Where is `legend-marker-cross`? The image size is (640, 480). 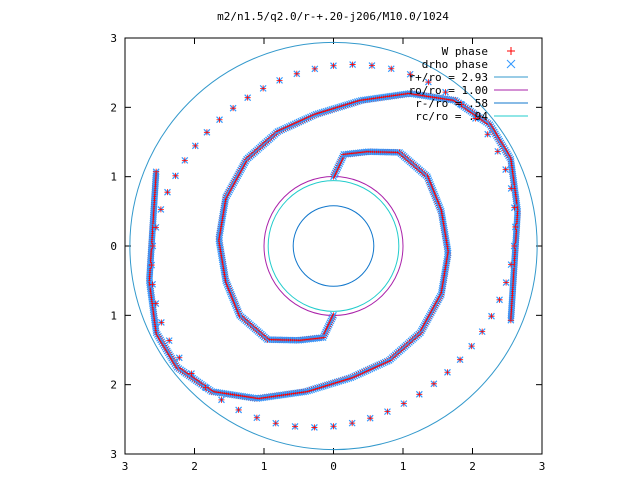 legend-marker-cross is located at coordinates (511, 64).